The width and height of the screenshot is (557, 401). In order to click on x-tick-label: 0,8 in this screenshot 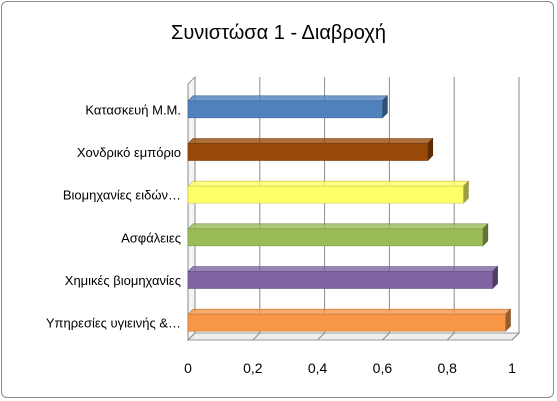, I will do `click(447, 368)`.